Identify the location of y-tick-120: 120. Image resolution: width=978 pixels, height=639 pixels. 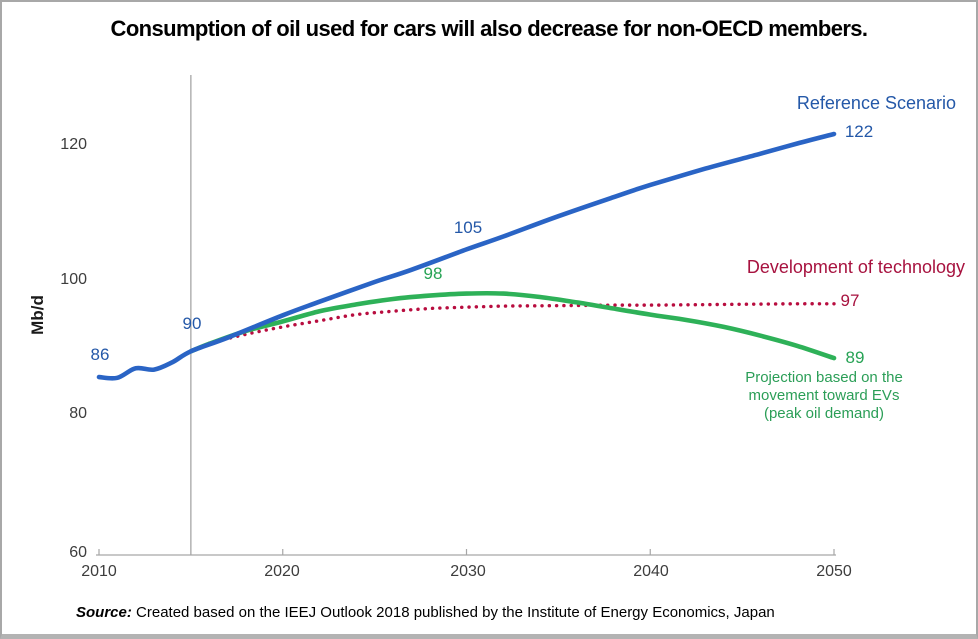
(73, 144).